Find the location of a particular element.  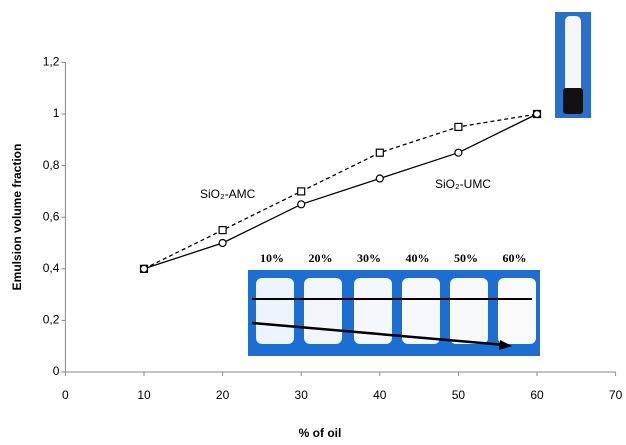

y-tick-label: 0,2 is located at coordinates (51, 320).